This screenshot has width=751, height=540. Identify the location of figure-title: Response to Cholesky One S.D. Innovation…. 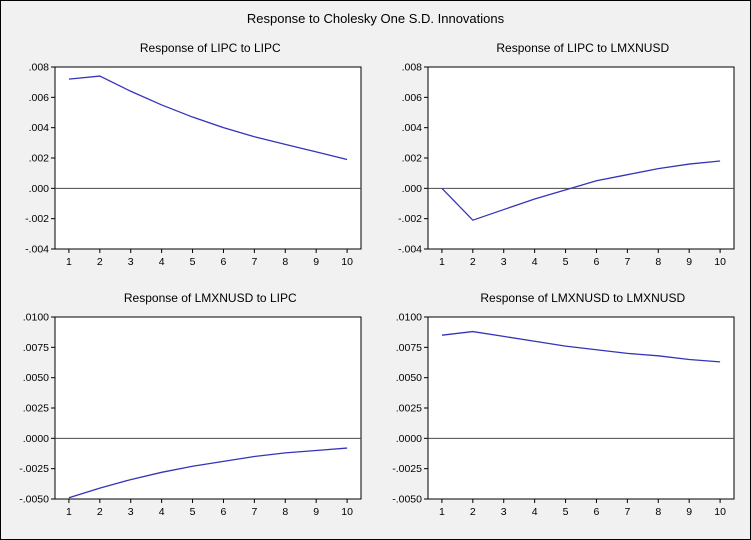
(375, 18).